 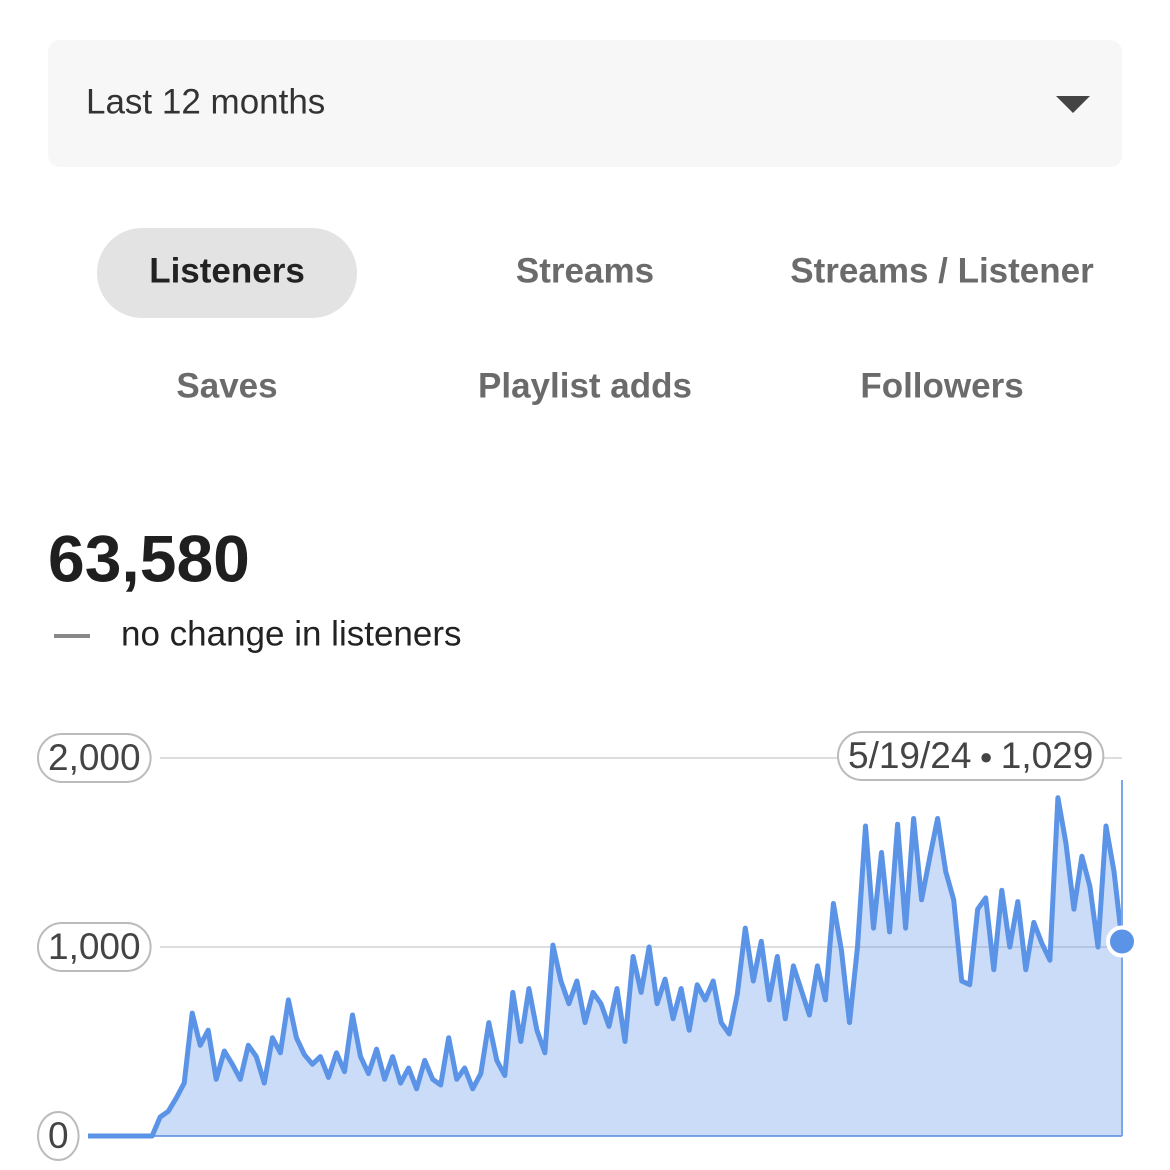 I want to click on tooltip-text: 5/19/24 ● 1,029, so click(x=970, y=755).